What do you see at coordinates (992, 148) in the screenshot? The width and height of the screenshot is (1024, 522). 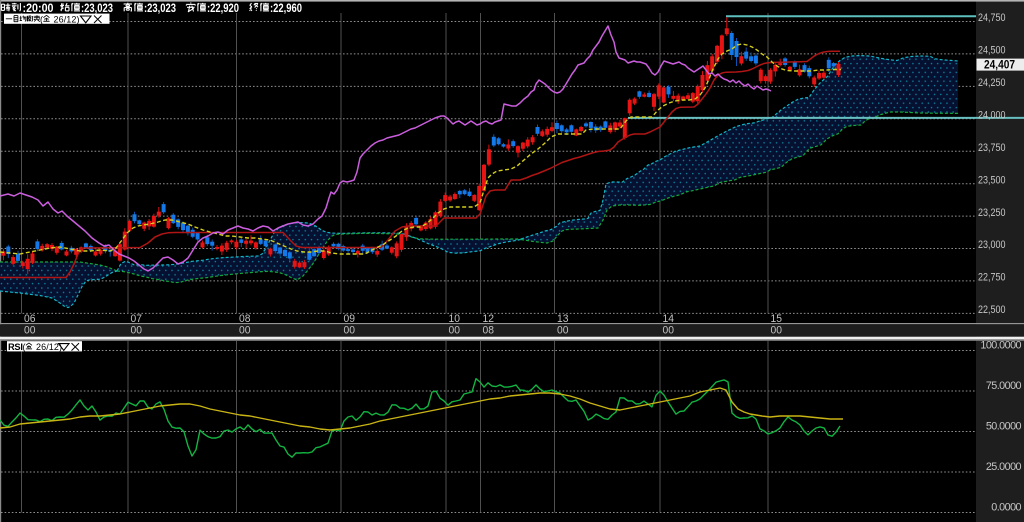 I see `svg-text: 23,750` at bounding box center [992, 148].